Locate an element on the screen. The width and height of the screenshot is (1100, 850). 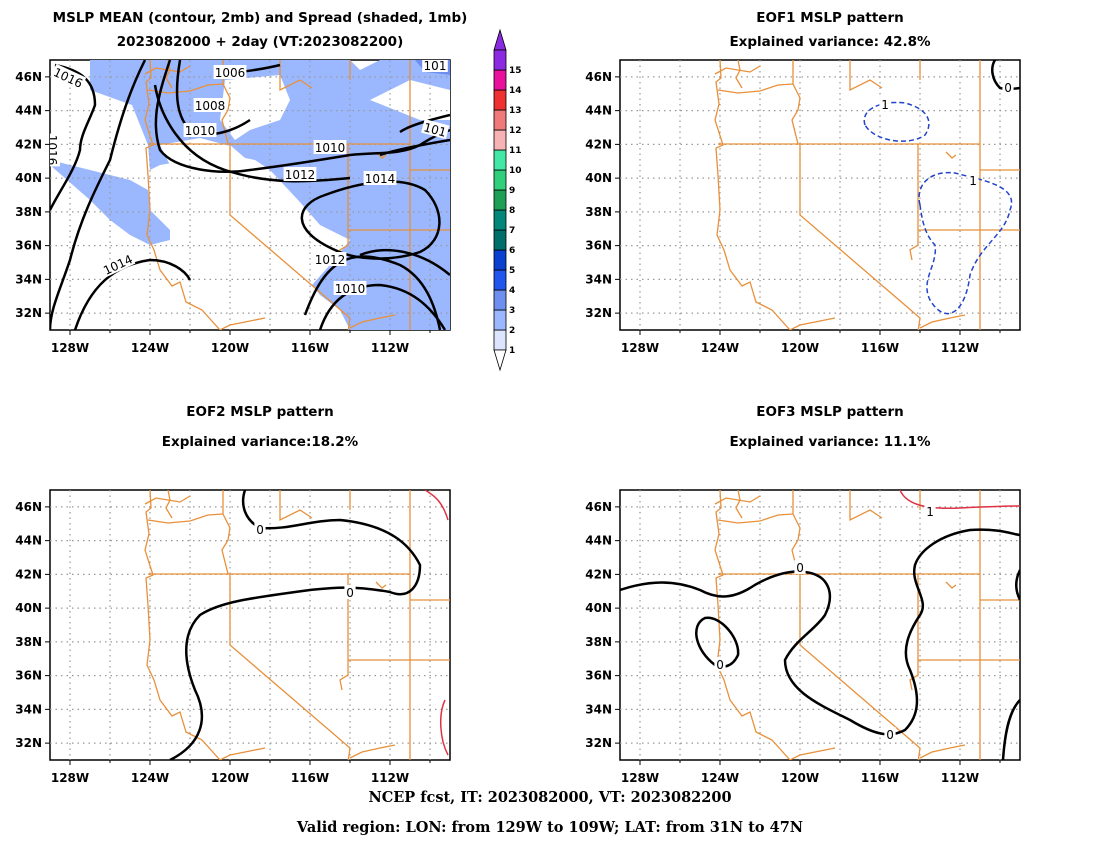
isobar-label-1006-bg is located at coordinates (230, 72).